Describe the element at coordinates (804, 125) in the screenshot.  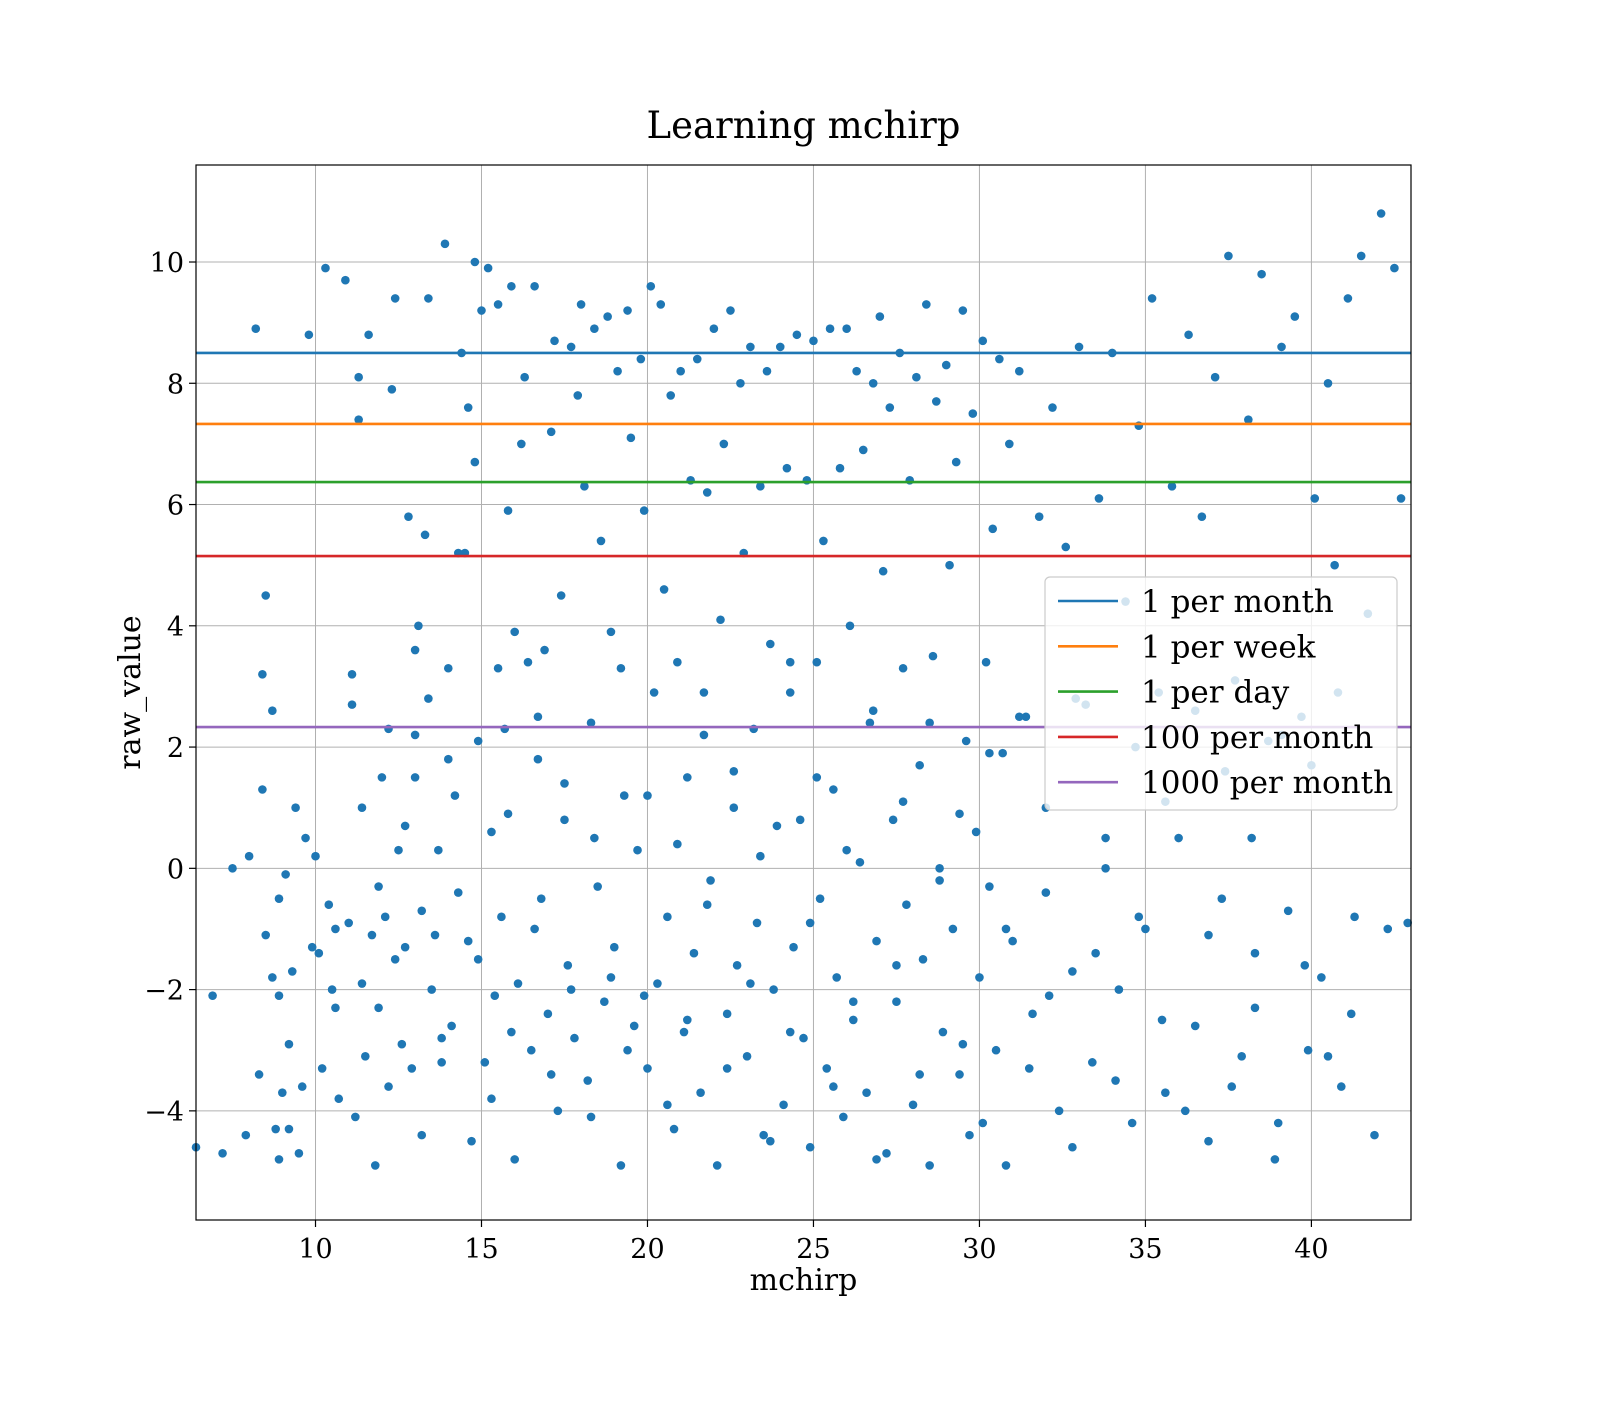
I see `chart-title: Learning mchirp` at that location.